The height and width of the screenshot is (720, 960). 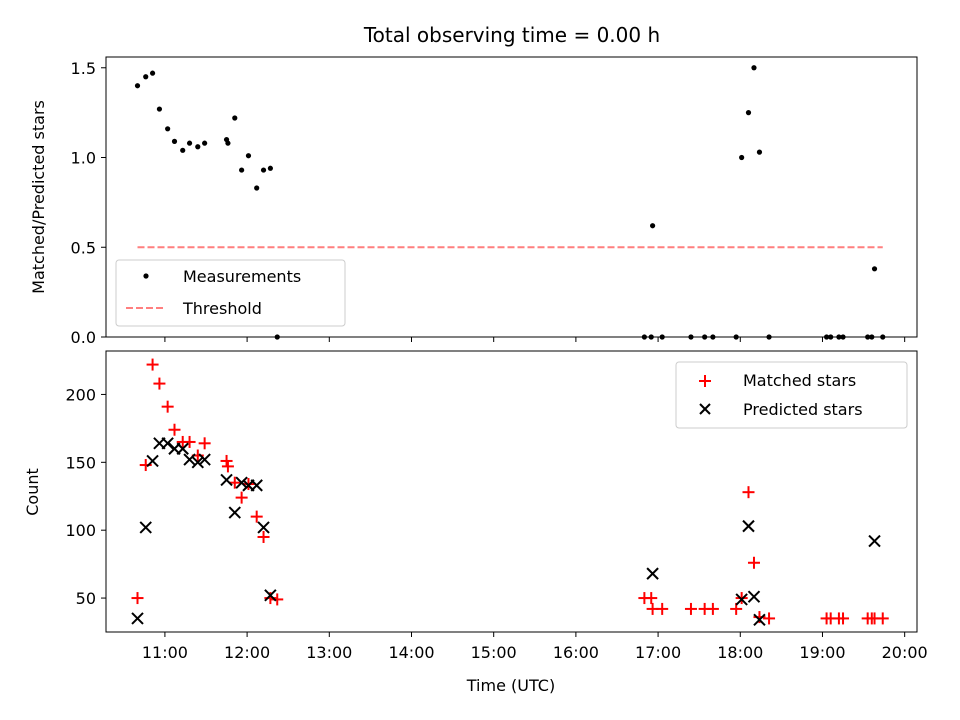 I want to click on bottom-legend-frame, so click(x=791, y=395).